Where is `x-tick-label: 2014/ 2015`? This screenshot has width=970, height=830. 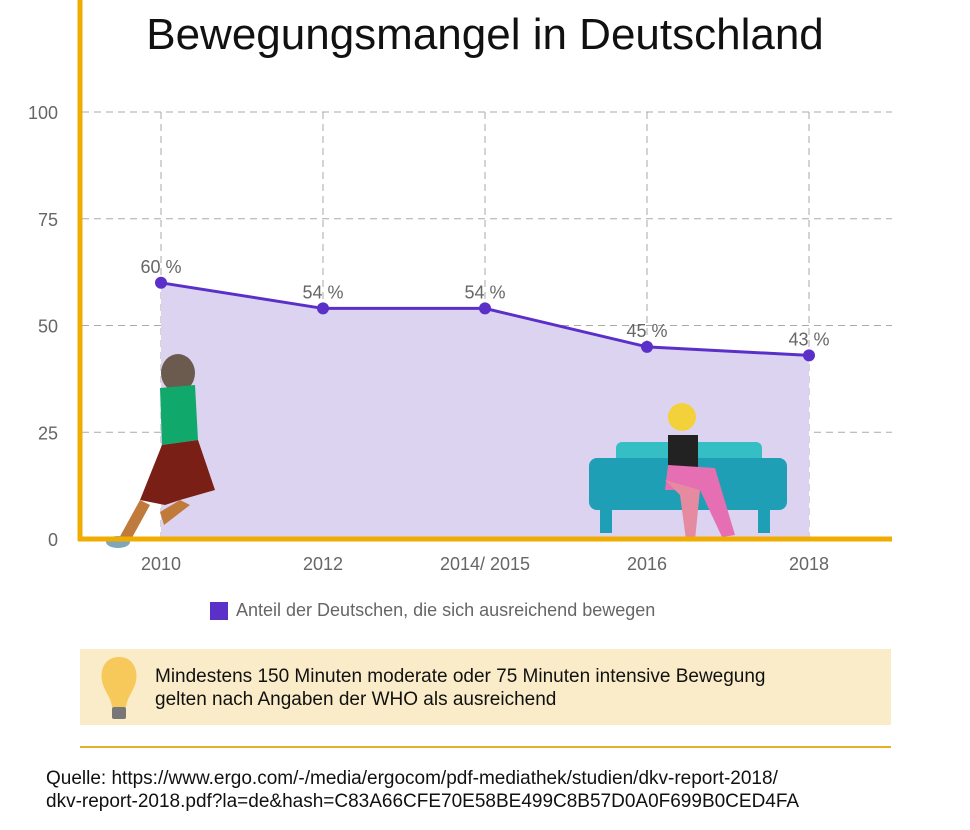 x-tick-label: 2014/ 2015 is located at coordinates (485, 564).